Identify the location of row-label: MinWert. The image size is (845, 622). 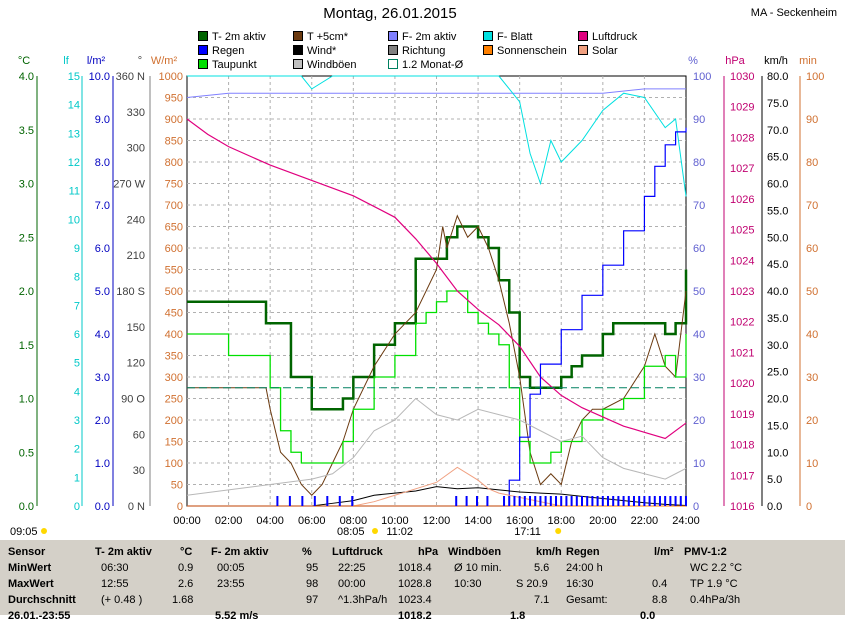
(30, 568).